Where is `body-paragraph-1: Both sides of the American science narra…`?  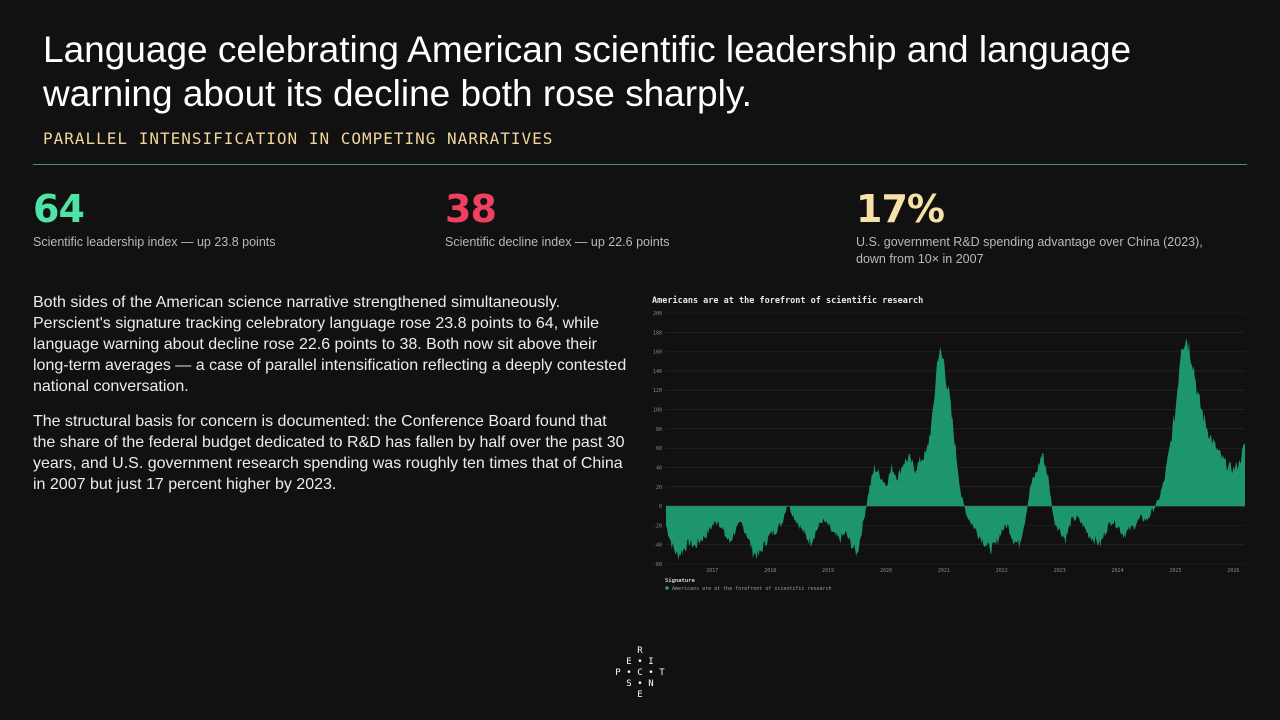
body-paragraph-1: Both sides of the American science narra… is located at coordinates (330, 344).